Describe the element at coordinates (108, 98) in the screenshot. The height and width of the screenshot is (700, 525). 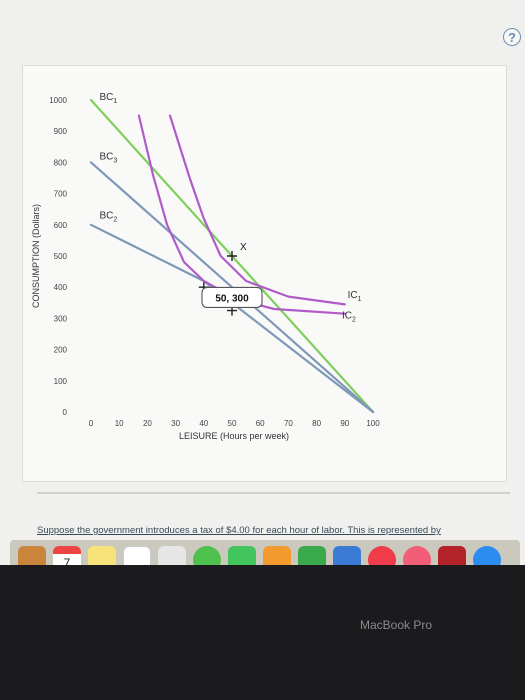
I see `line-label: BC1` at that location.